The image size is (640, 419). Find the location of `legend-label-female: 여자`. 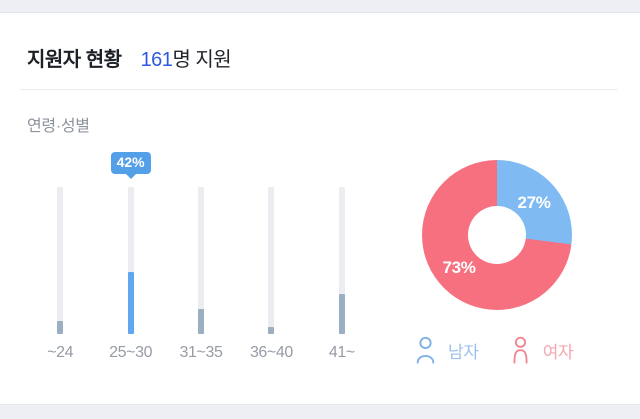

legend-label-female: 여자 is located at coordinates (558, 352).